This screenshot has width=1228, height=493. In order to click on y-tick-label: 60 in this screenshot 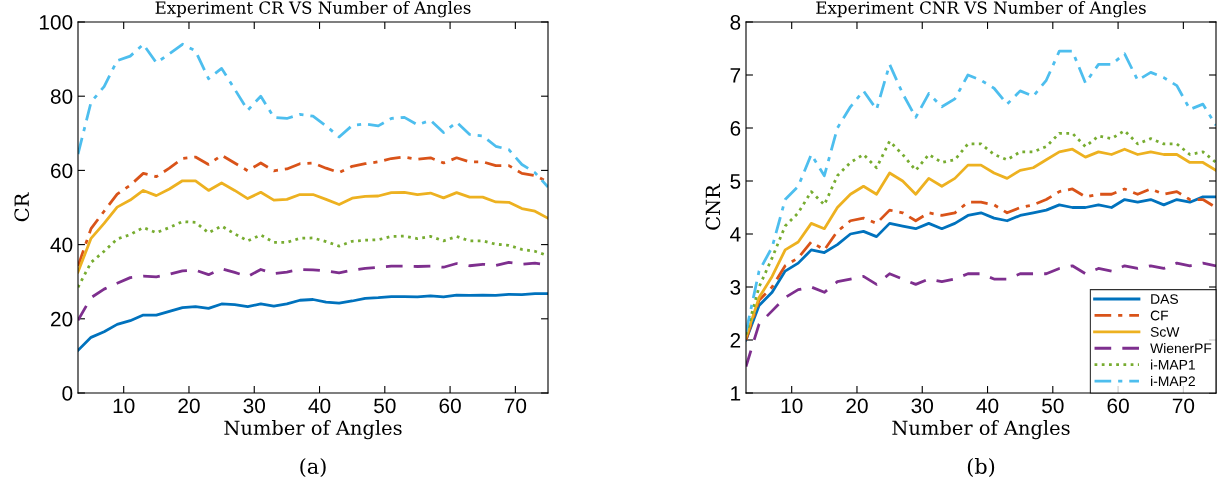, I will do `click(62, 171)`.